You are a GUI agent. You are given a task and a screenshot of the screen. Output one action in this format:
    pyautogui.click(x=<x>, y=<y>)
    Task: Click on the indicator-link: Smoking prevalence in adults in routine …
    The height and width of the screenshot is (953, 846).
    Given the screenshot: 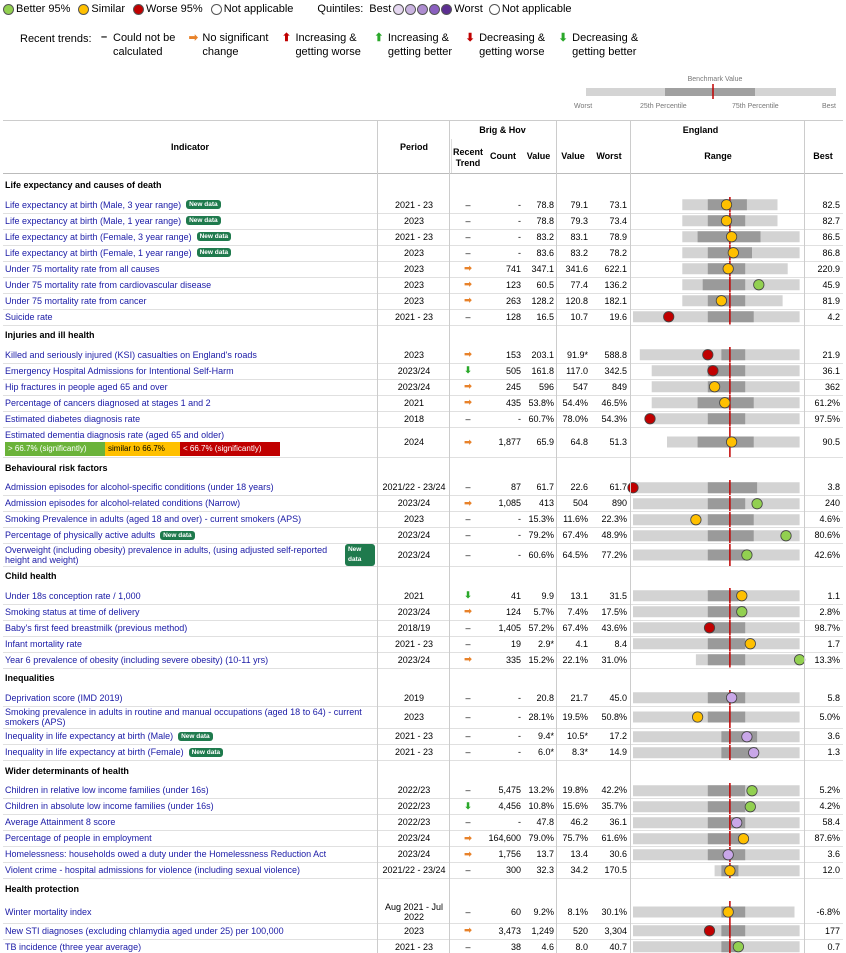 What is the action you would take?
    pyautogui.click(x=190, y=717)
    